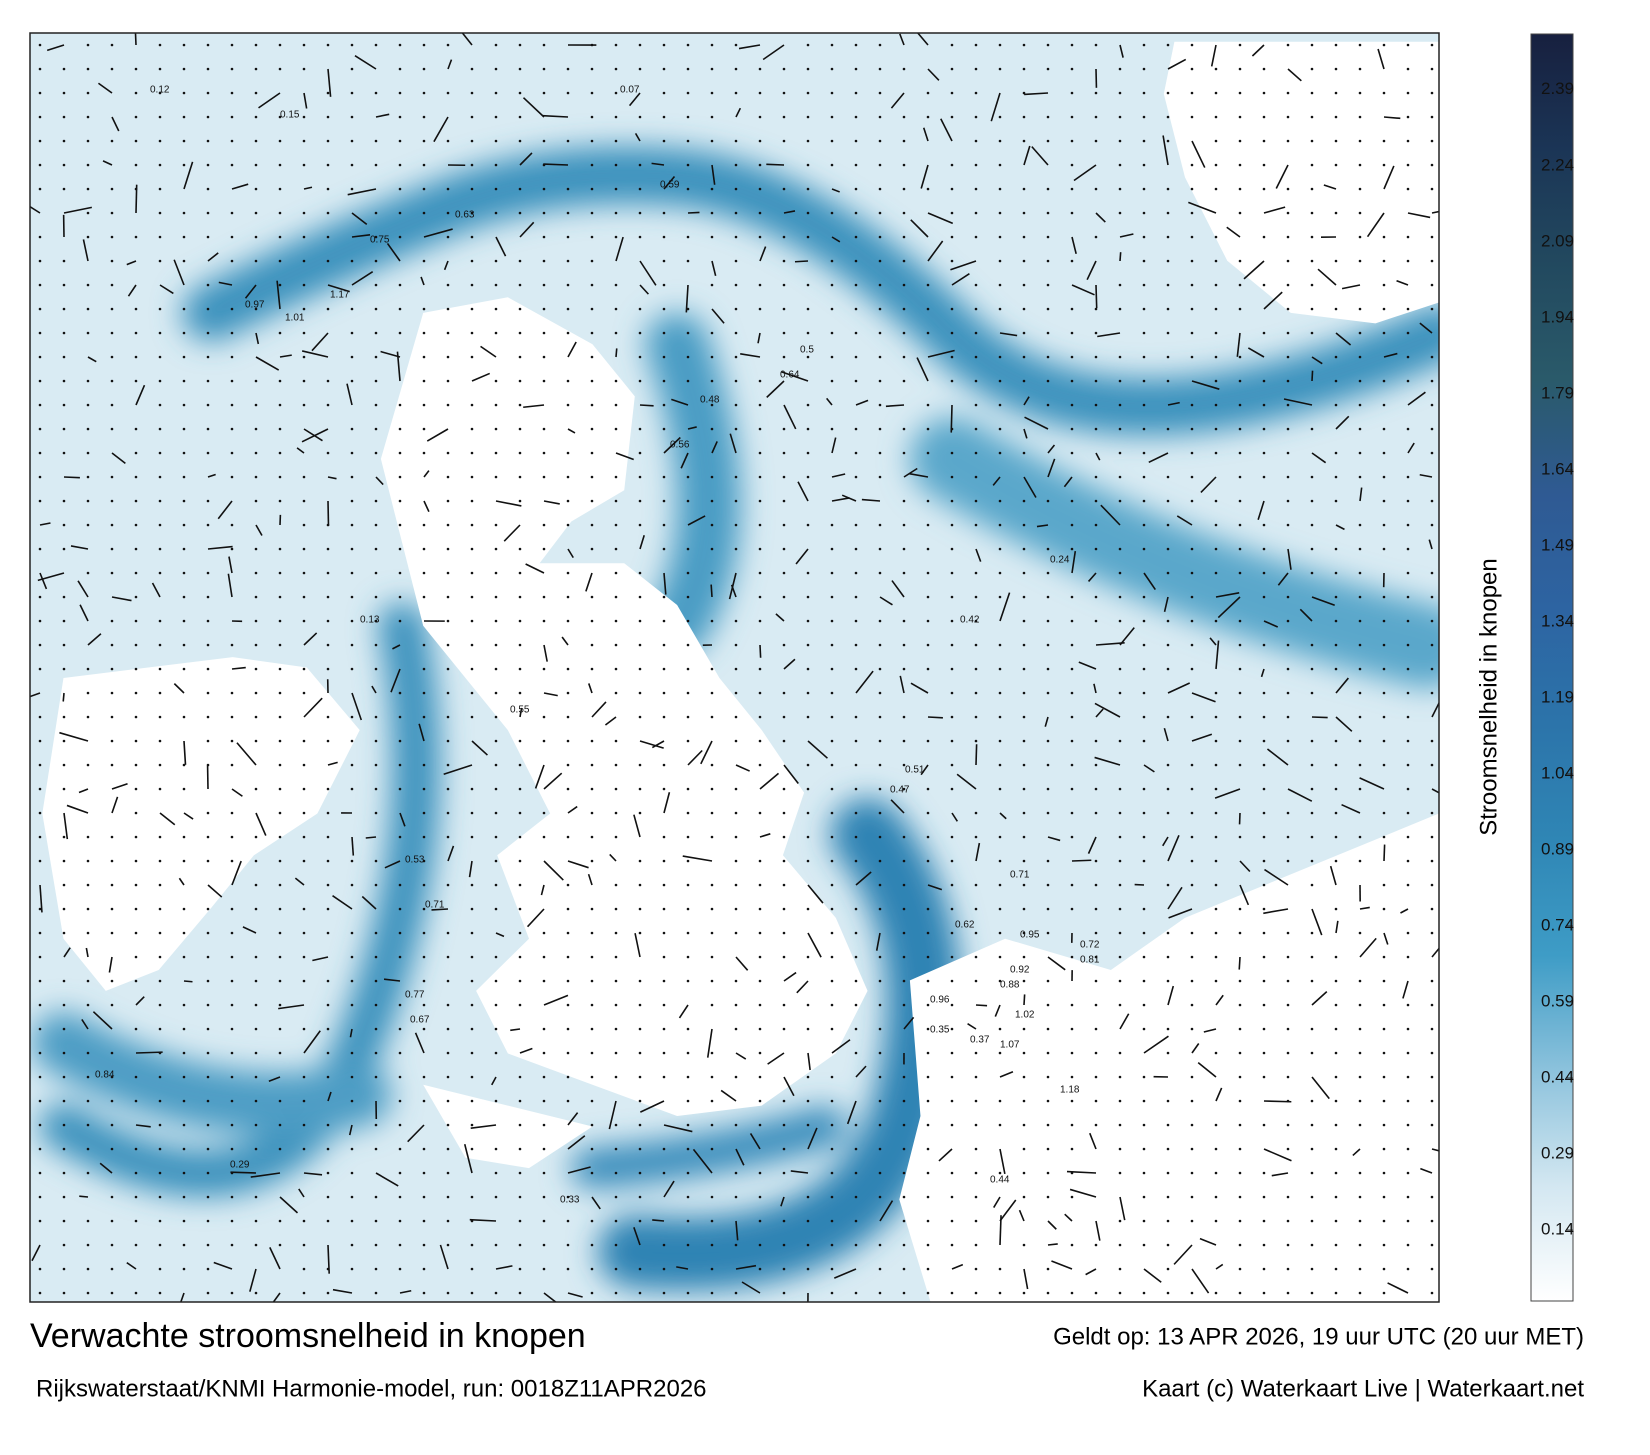 The image size is (1650, 1455). Describe the element at coordinates (710, 400) in the screenshot. I see `map-label: 0.48` at that location.